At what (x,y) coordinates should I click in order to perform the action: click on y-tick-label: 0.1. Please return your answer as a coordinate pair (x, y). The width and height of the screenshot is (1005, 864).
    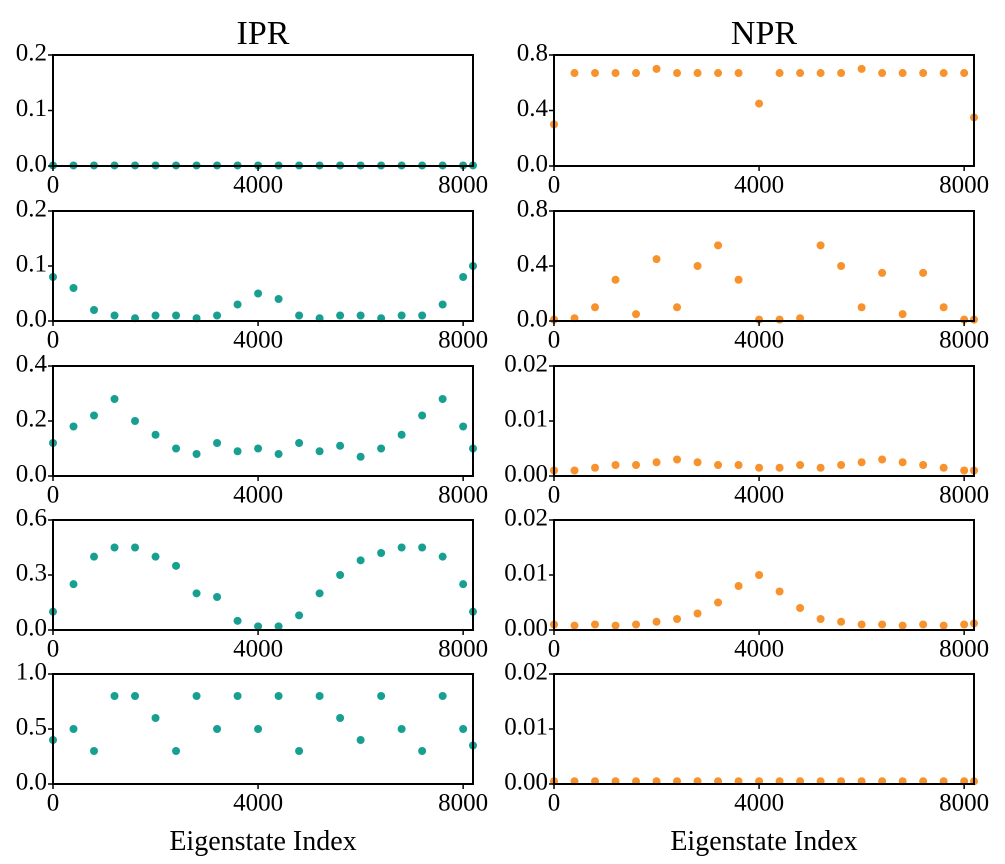
    Looking at the image, I should click on (31, 108).